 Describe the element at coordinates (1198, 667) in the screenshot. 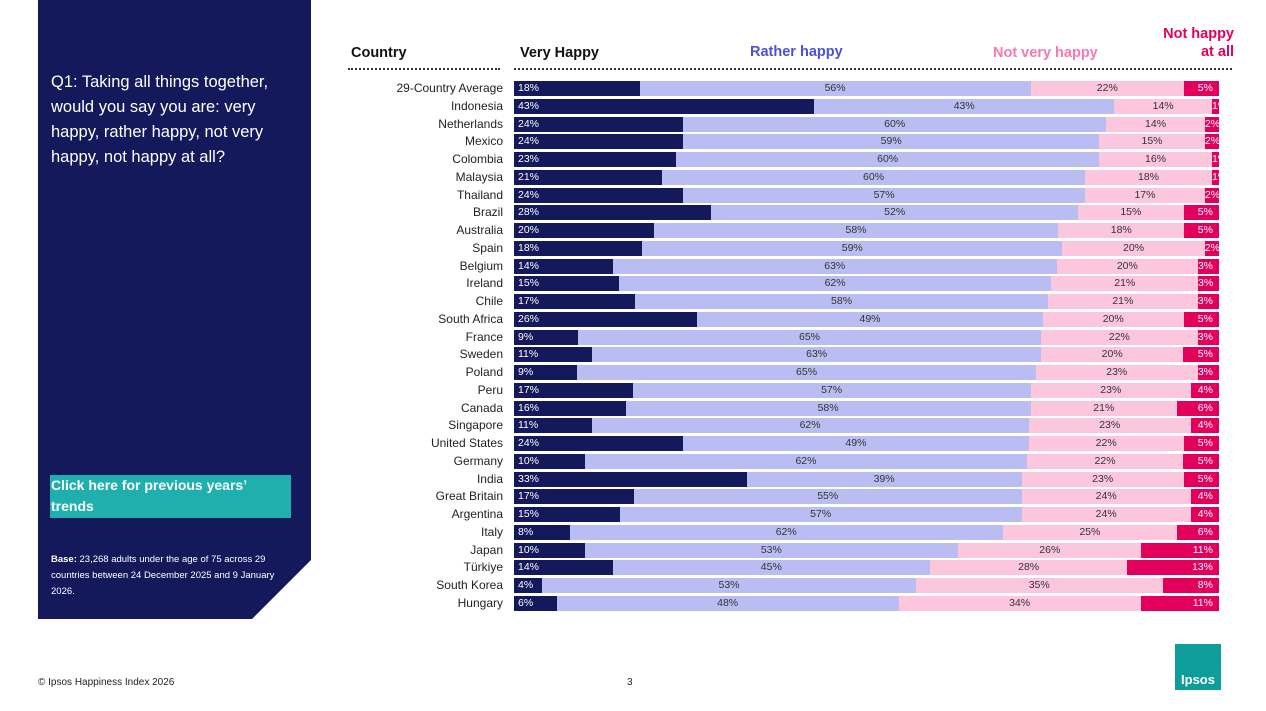

I see `ipsos-logo: Ipsos` at that location.